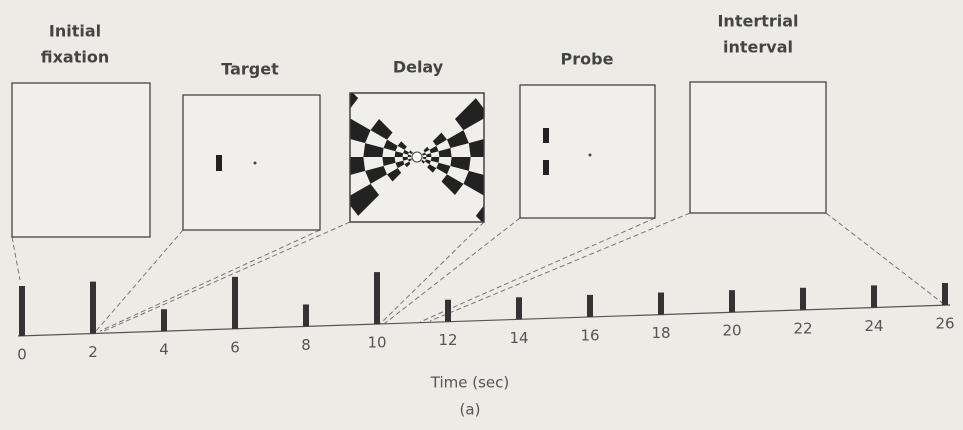 The image size is (963, 430). What do you see at coordinates (758, 147) in the screenshot?
I see `panel-intertrial` at bounding box center [758, 147].